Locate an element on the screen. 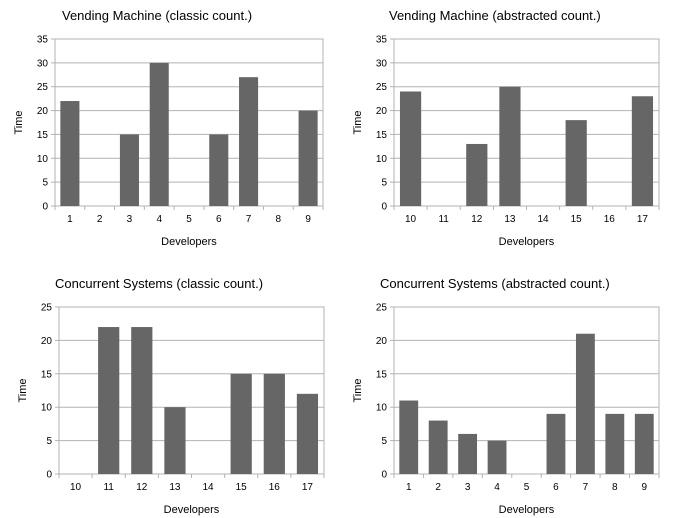  chart-title: Vending Machine (abstracted count.) is located at coordinates (495, 15).